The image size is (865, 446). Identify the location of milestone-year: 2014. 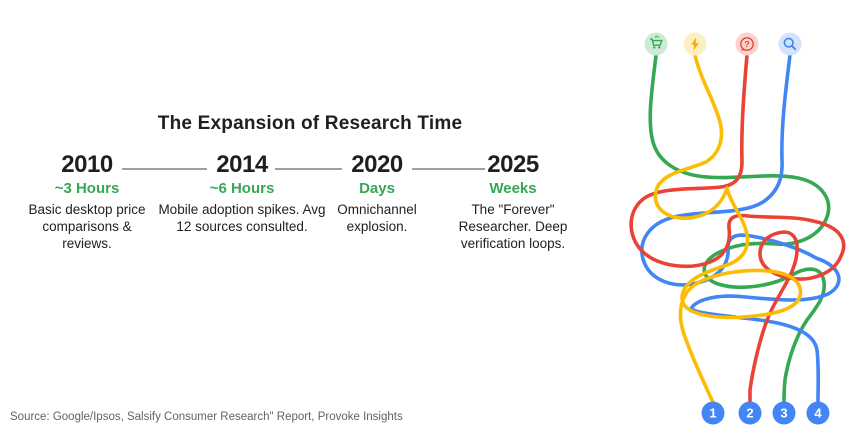
(242, 164).